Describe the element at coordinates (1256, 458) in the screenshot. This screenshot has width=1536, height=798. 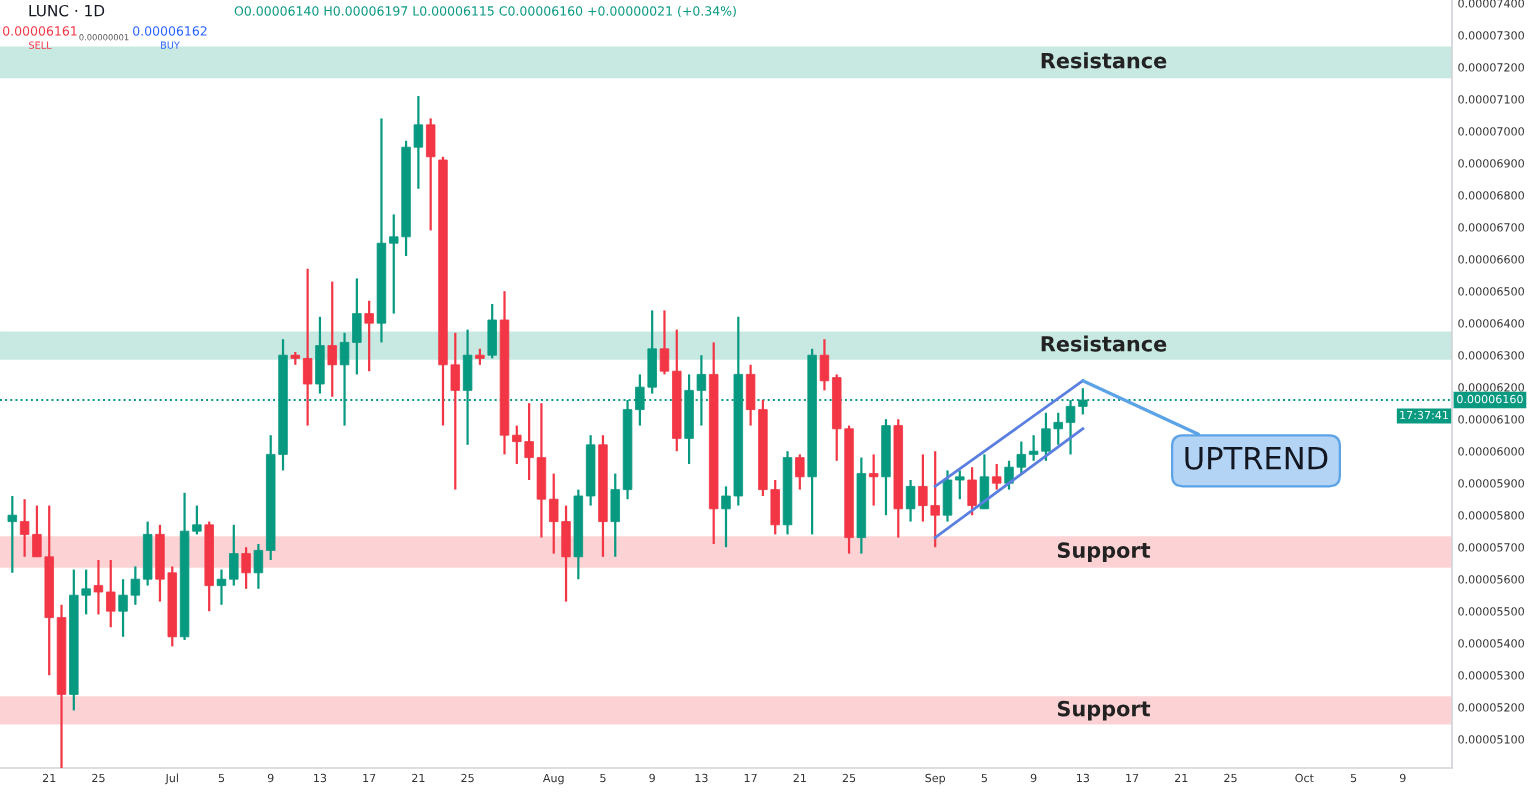
I see `annotation: UPTREND` at that location.